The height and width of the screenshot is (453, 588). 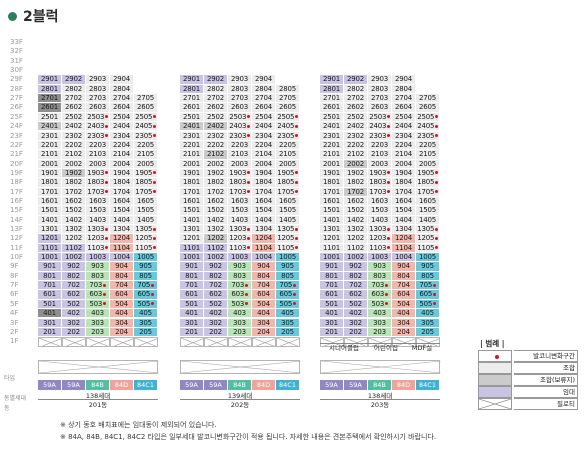 I want to click on unit-number: 2901, so click(x=331, y=79).